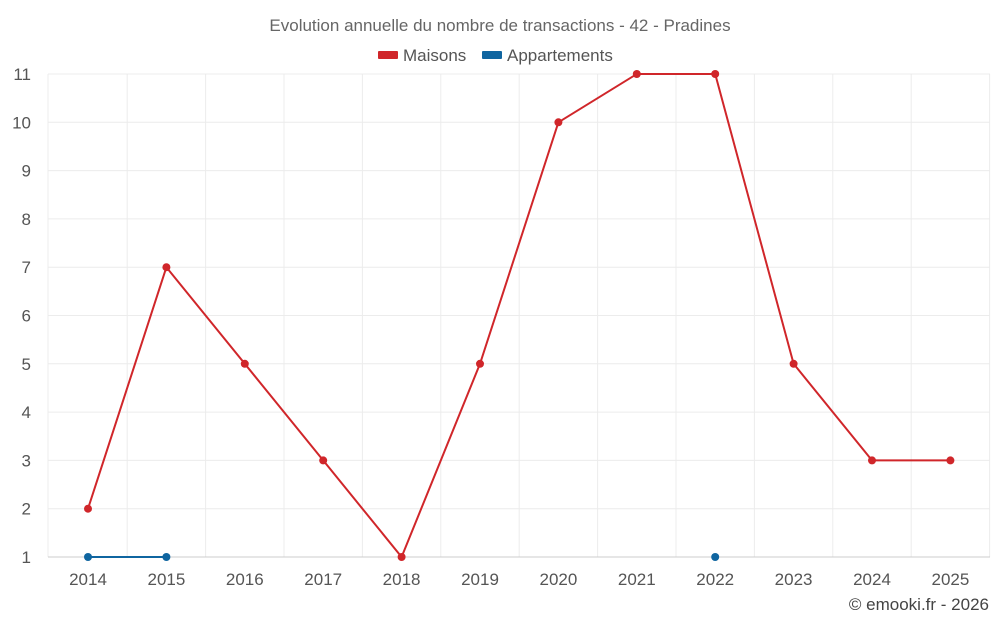 The image size is (1000, 625). What do you see at coordinates (26, 364) in the screenshot?
I see `y-tick-label: 5` at bounding box center [26, 364].